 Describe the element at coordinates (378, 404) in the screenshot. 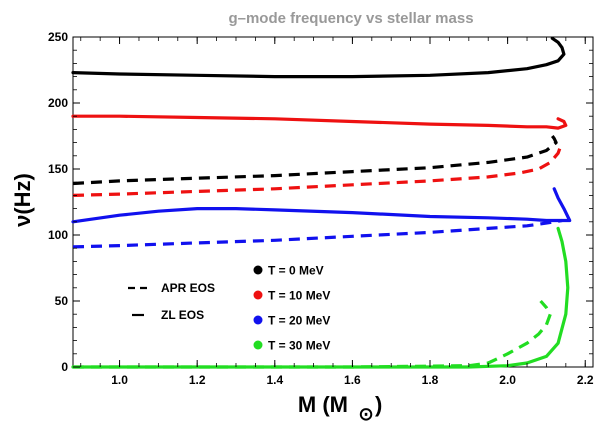

I see `x-axis-label-close: )` at that location.